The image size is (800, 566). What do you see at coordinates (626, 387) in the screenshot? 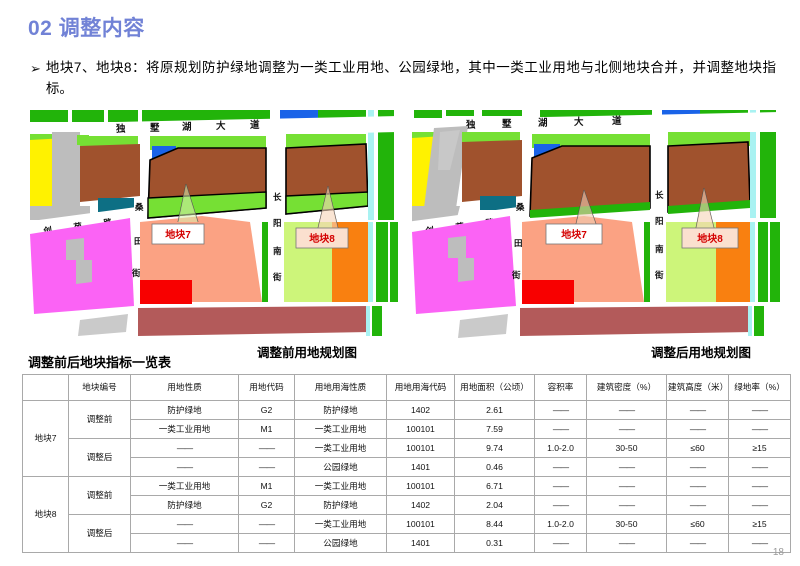
I see `table-header-density: 建筑密度（%）` at bounding box center [626, 387].